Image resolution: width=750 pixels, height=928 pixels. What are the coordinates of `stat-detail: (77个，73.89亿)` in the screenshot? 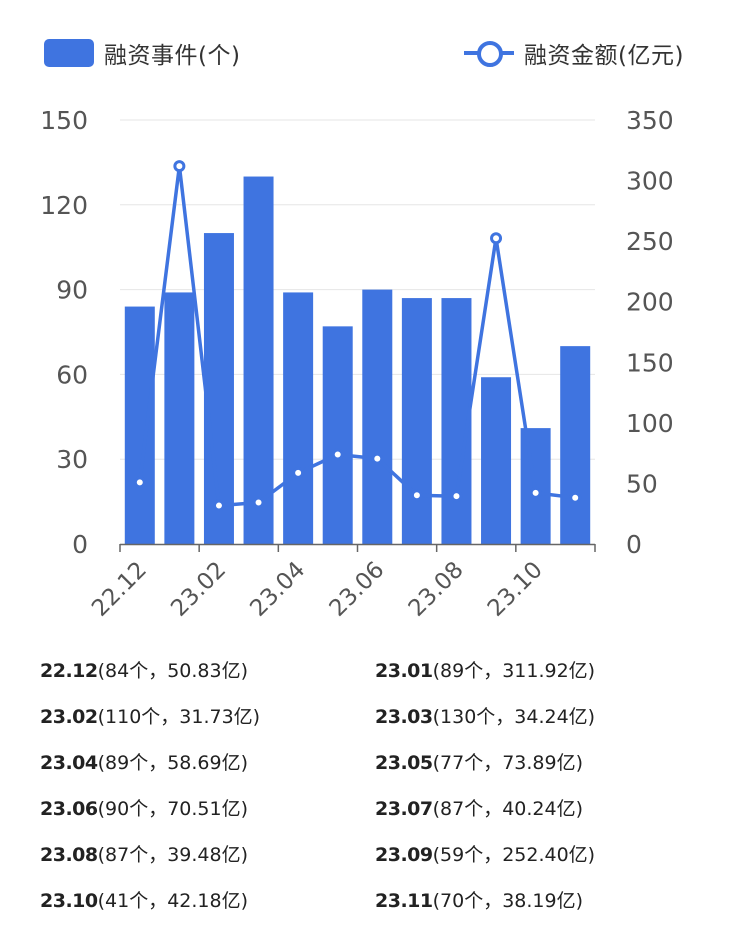 It's located at (508, 763).